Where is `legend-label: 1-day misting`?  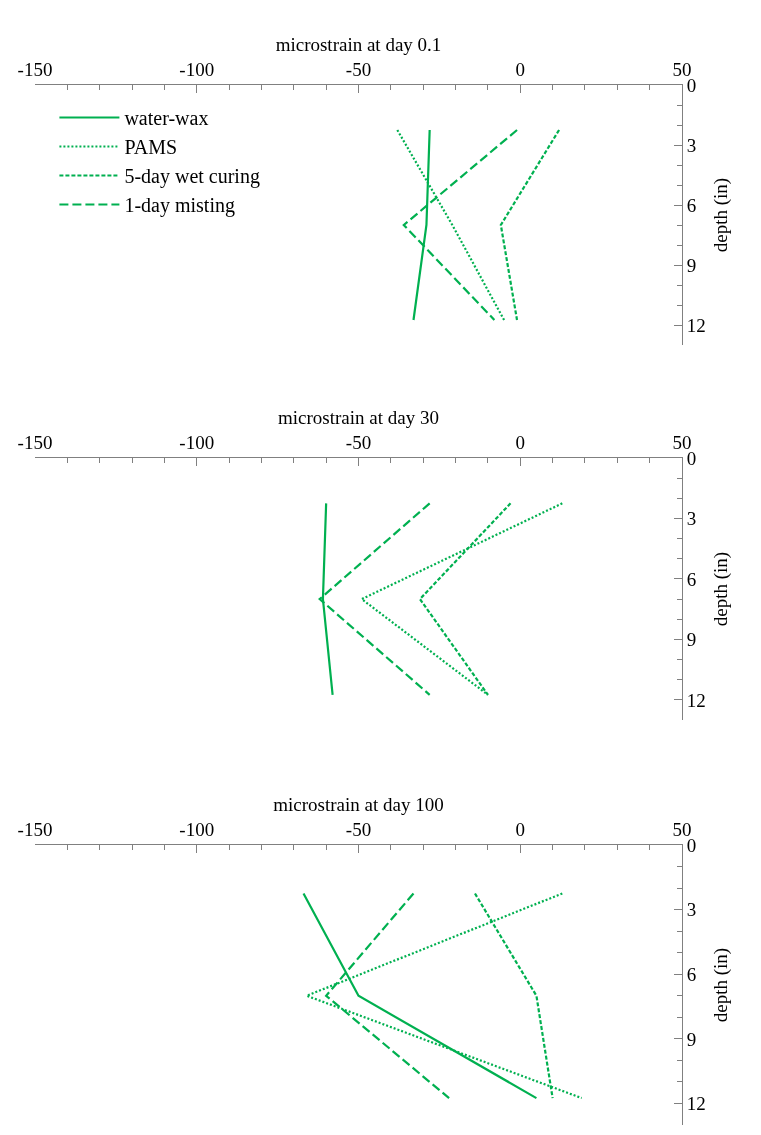
legend-label: 1-day misting is located at coordinates (179, 206).